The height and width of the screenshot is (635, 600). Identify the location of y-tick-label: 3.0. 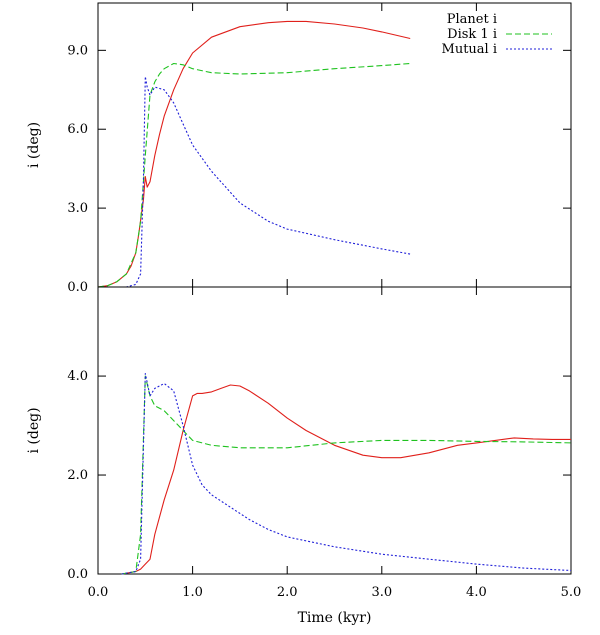
(77, 208).